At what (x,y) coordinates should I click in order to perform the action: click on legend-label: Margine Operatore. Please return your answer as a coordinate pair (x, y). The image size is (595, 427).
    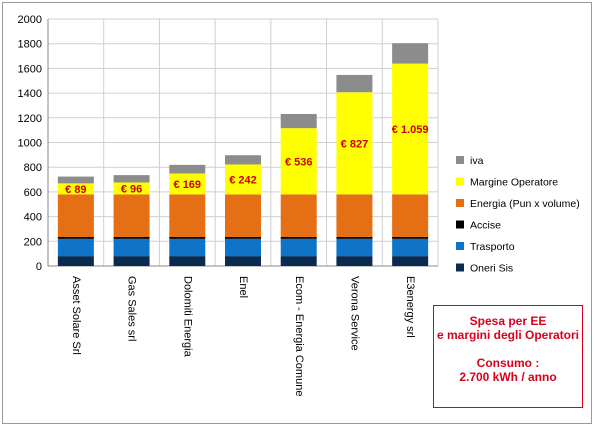
    Looking at the image, I should click on (514, 183).